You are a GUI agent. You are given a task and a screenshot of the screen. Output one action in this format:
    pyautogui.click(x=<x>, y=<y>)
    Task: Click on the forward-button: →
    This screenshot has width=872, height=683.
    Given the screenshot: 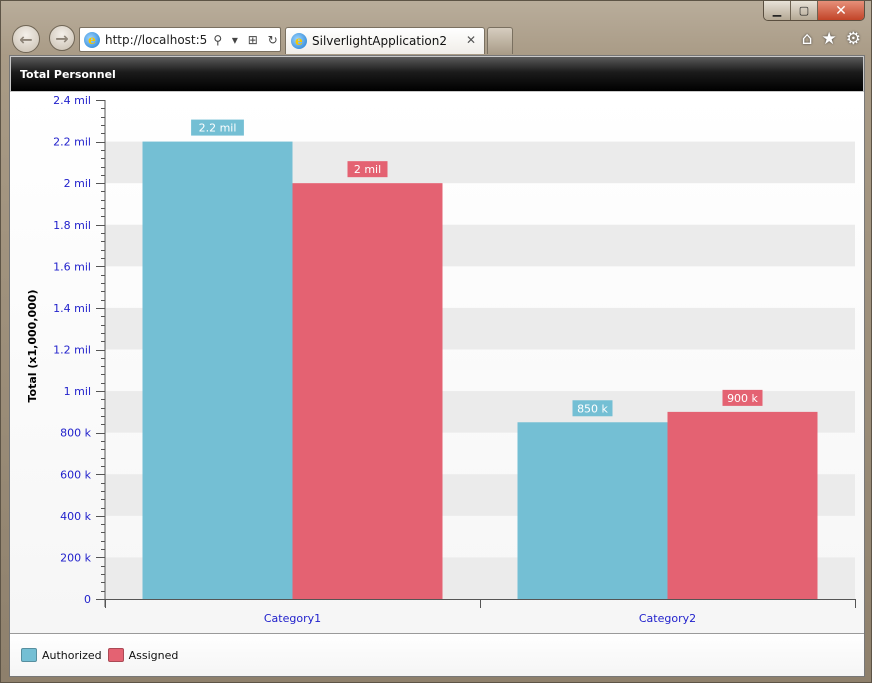 What is the action you would take?
    pyautogui.click(x=62, y=38)
    